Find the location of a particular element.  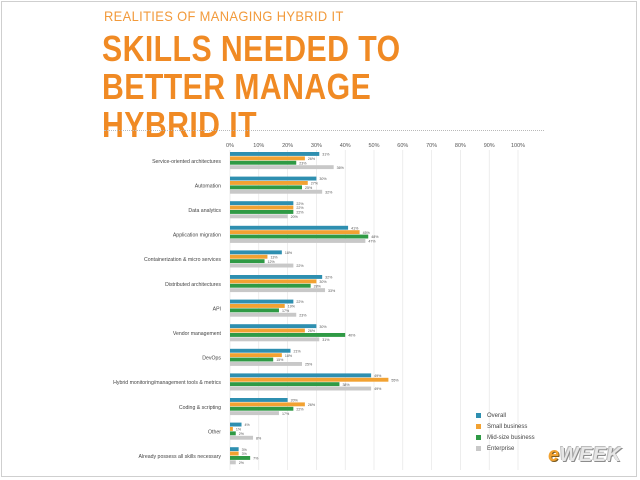

data-label: 4% is located at coordinates (248, 425).